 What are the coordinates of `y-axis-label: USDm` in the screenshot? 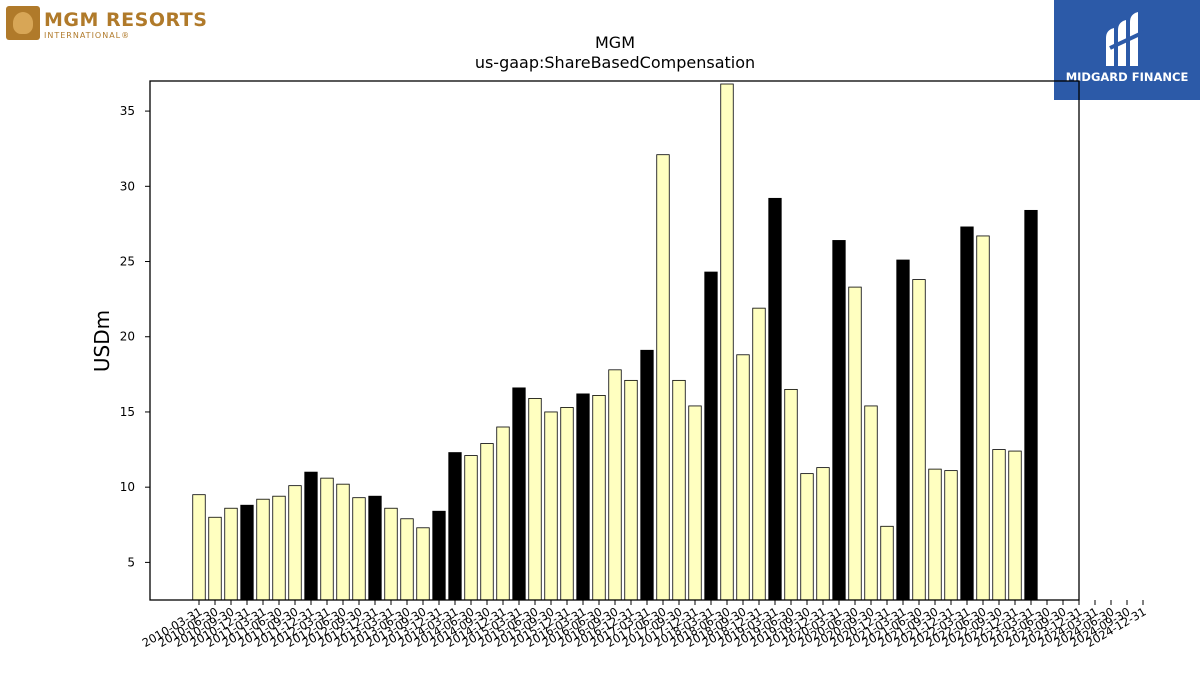 It's located at (102, 341).